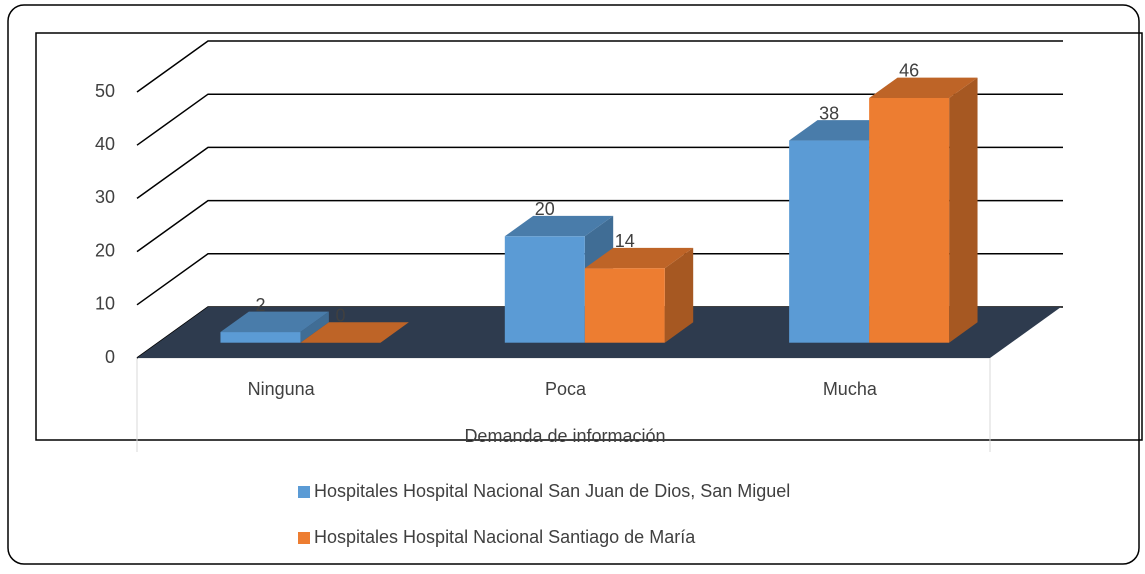  I want to click on data-label: 0, so click(340, 315).